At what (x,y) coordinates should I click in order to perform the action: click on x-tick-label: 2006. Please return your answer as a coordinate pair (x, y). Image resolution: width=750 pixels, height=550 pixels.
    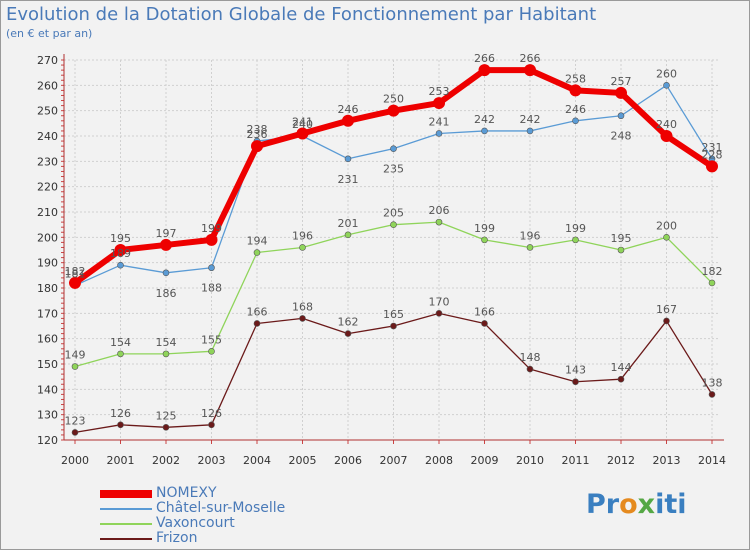
    Looking at the image, I should click on (348, 460).